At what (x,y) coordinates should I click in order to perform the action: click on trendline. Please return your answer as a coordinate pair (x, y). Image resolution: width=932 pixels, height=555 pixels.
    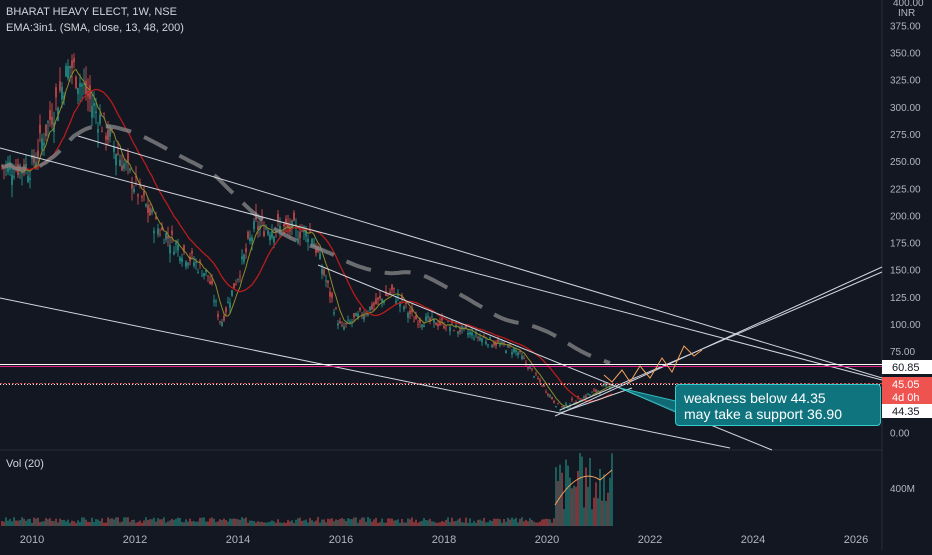
    Looking at the image, I should click on (718, 341).